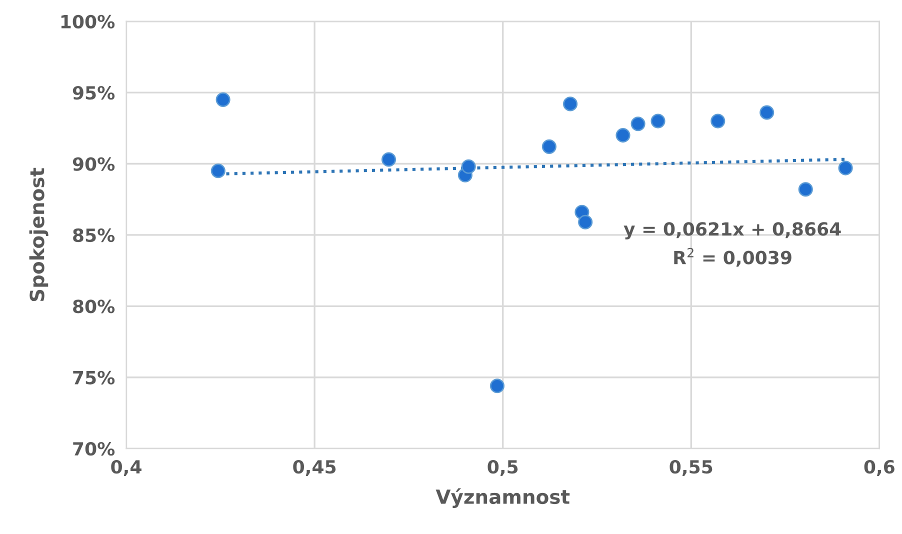 This screenshot has height=534, width=902. Describe the element at coordinates (879, 468) in the screenshot. I see `x-tick-label: 0,6` at that location.